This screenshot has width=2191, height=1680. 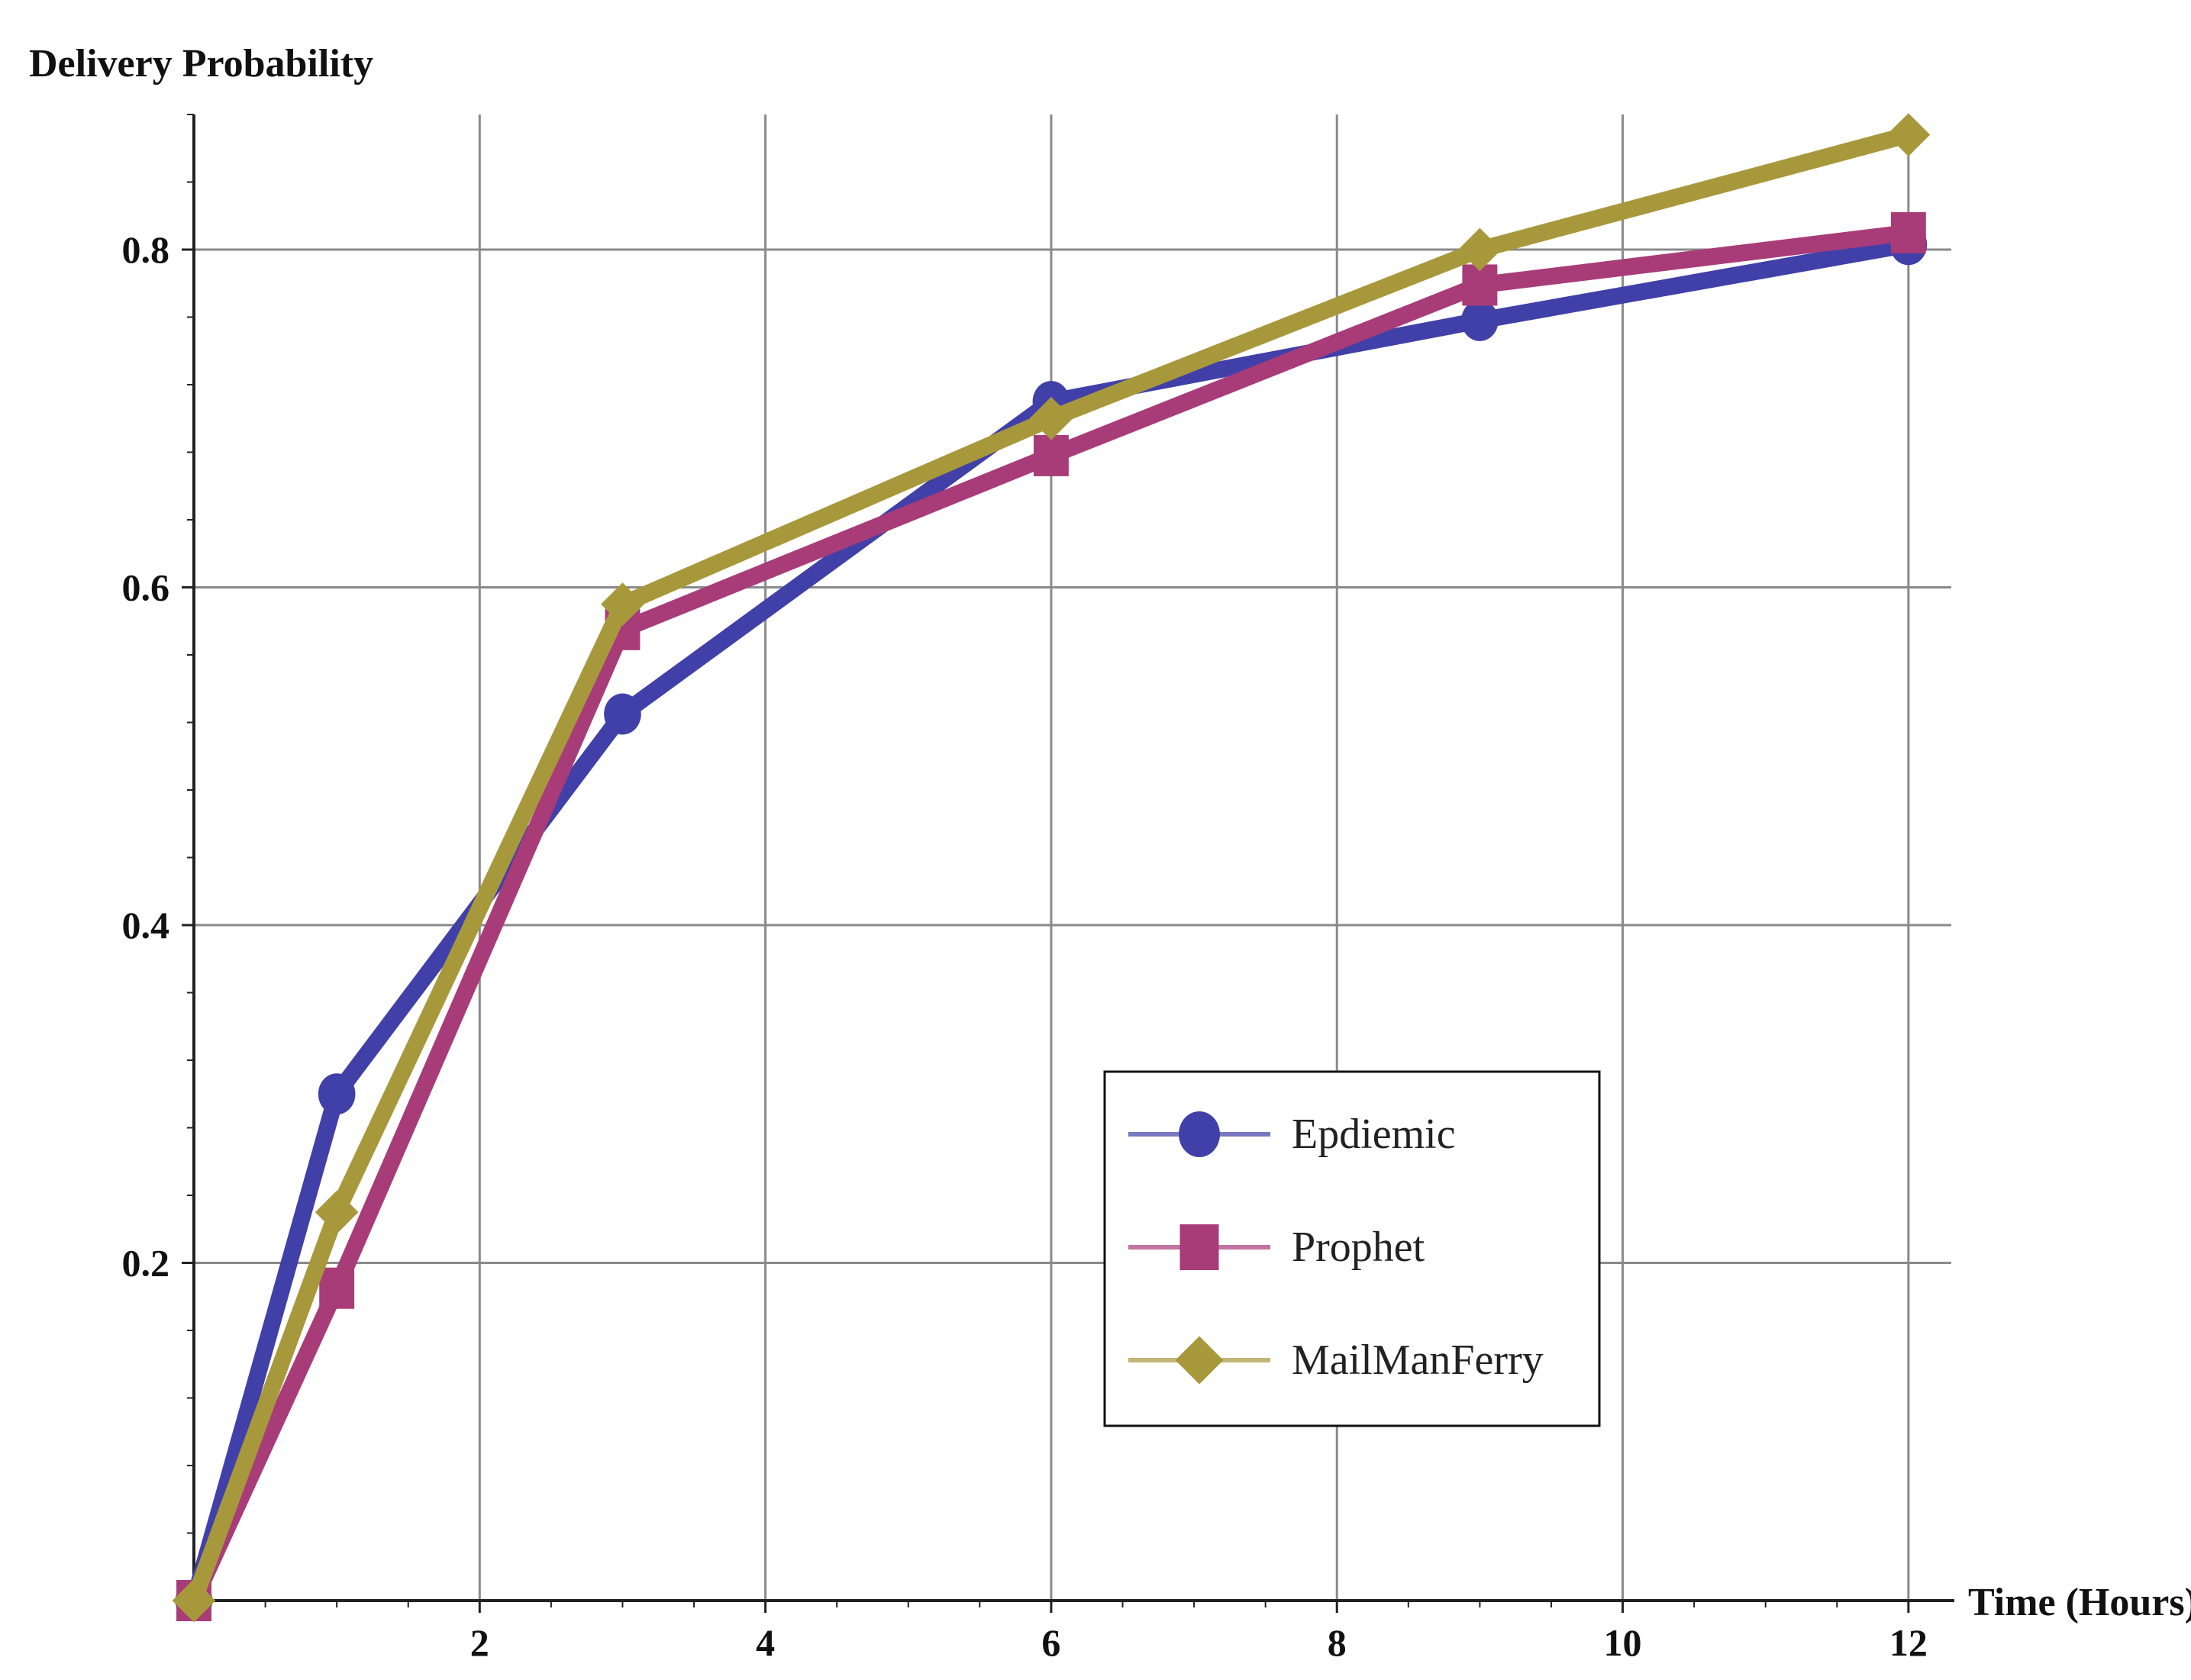 What do you see at coordinates (1623, 1642) in the screenshot?
I see `x-tick-label: 10` at bounding box center [1623, 1642].